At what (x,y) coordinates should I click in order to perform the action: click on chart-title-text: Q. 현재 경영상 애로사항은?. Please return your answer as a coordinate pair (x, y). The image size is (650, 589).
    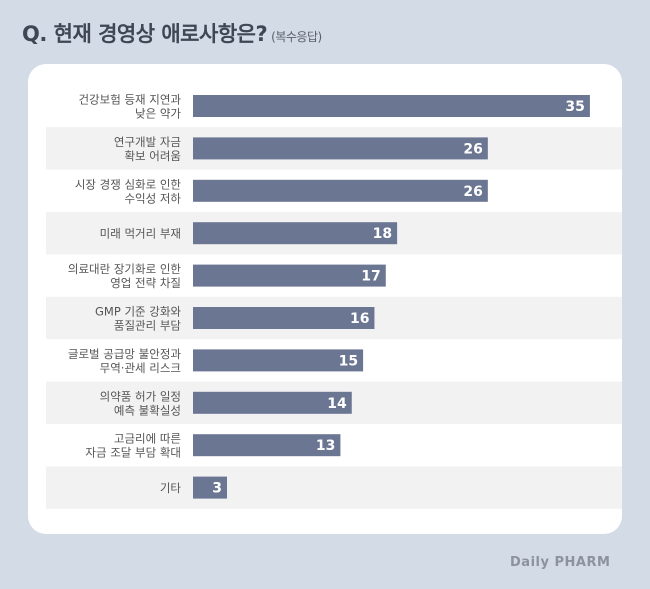
    Looking at the image, I should click on (145, 34).